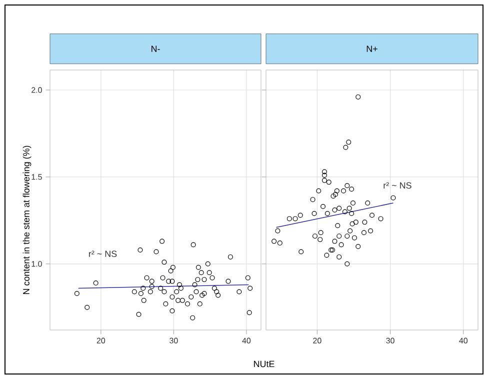 The width and height of the screenshot is (489, 379). I want to click on y-axis-title: N content in the stem at flowering (%), so click(27, 220).